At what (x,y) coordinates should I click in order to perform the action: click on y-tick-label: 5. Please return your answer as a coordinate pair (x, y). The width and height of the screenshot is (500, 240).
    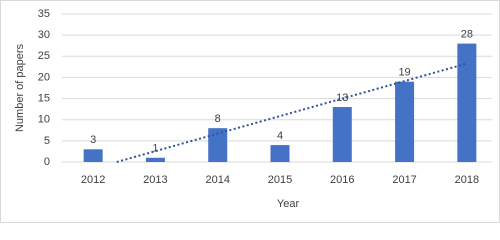
    Looking at the image, I should click on (47, 141).